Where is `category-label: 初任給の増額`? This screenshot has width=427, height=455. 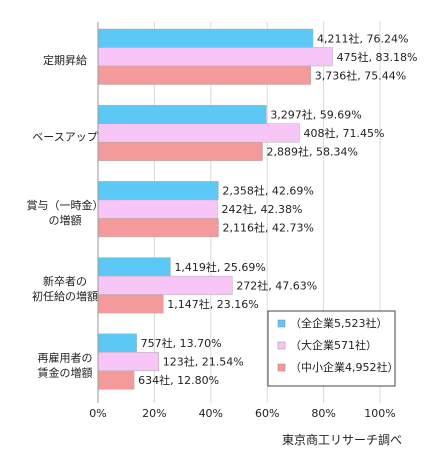
category-label: 初任給の増額 is located at coordinates (65, 296).